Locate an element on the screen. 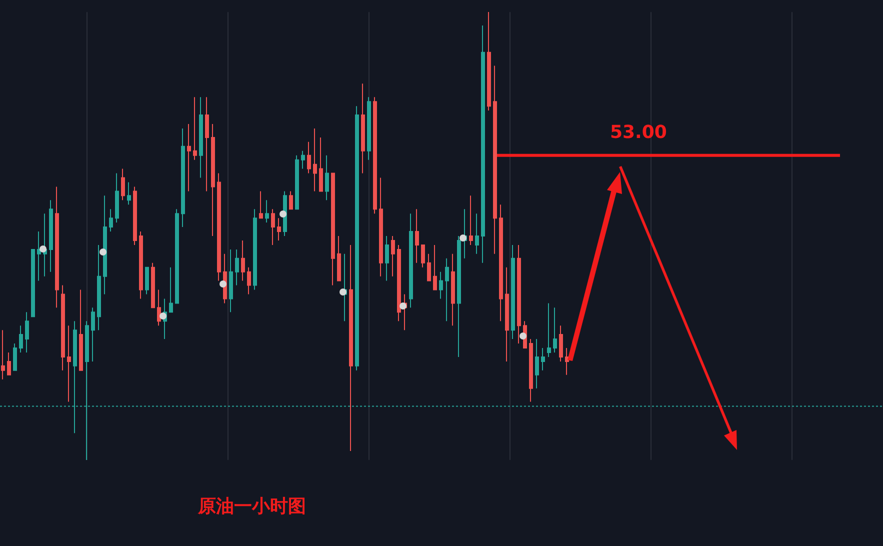 This screenshot has width=883, height=546. text: 53.00 is located at coordinates (638, 132).